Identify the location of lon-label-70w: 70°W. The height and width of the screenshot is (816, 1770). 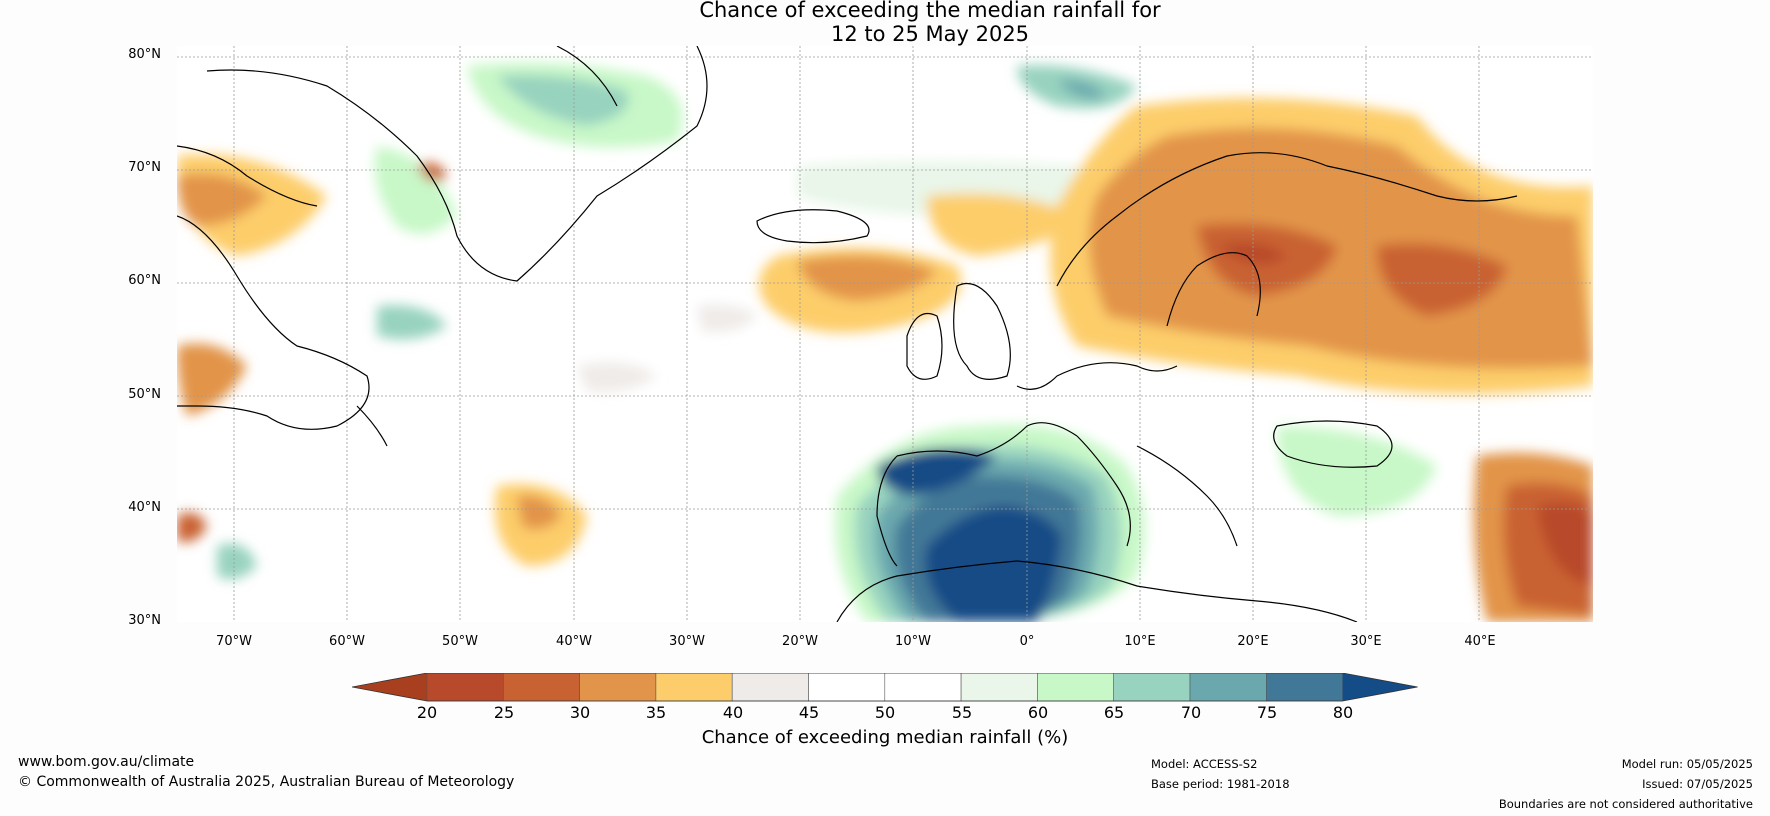
(234, 641).